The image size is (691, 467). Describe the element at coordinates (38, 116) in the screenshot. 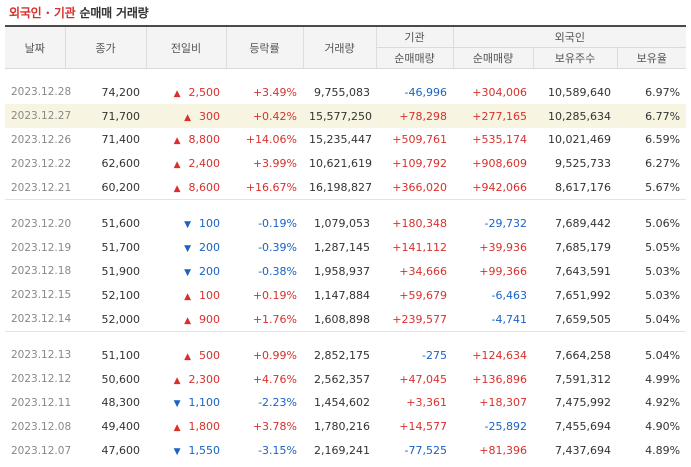

I see `cell-date: 2023.12.27` at that location.